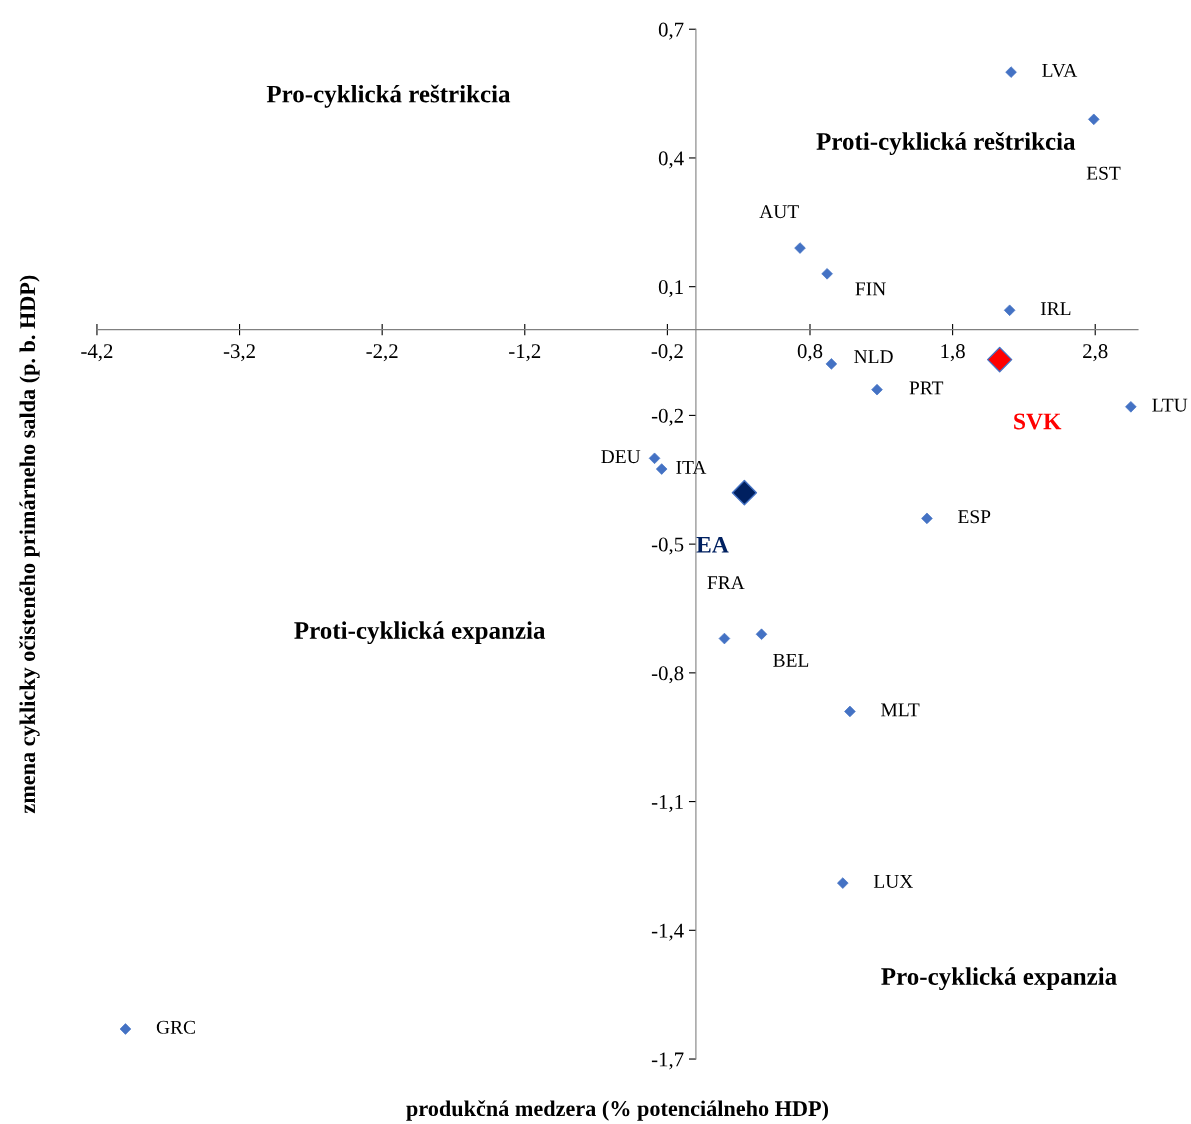 This screenshot has width=1191, height=1124. I want to click on x-axis-title: produkčná medzera (% potenciálneho HDP), so click(617, 1110).